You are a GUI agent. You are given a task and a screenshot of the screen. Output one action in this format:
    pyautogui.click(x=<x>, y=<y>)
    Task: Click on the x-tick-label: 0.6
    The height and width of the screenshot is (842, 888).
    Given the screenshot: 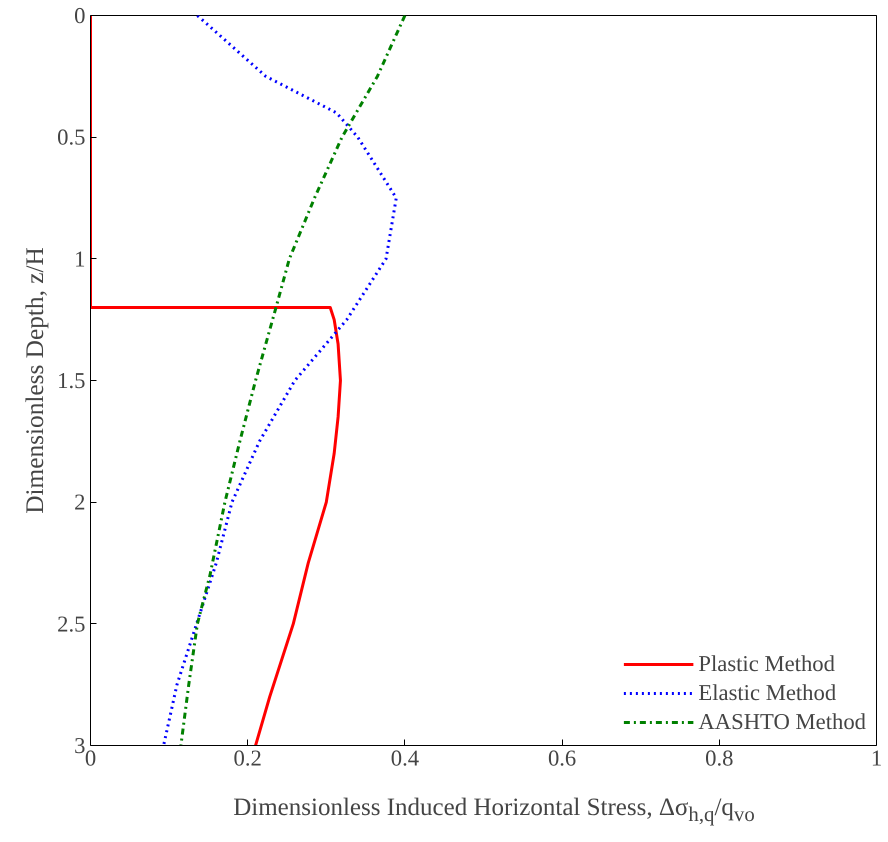 What is the action you would take?
    pyautogui.click(x=562, y=758)
    